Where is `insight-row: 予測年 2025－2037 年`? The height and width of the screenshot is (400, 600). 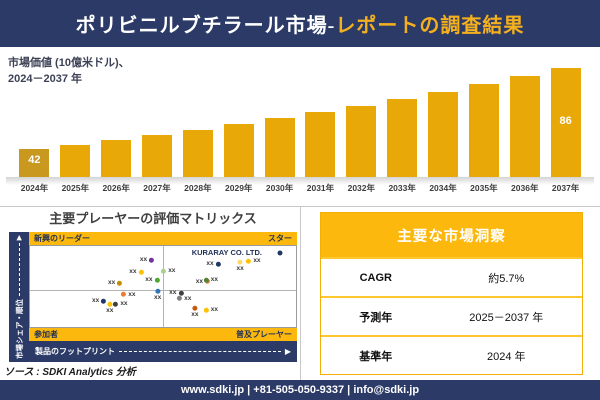
insight-row: 予測年 2025－2037 年 is located at coordinates (451, 315).